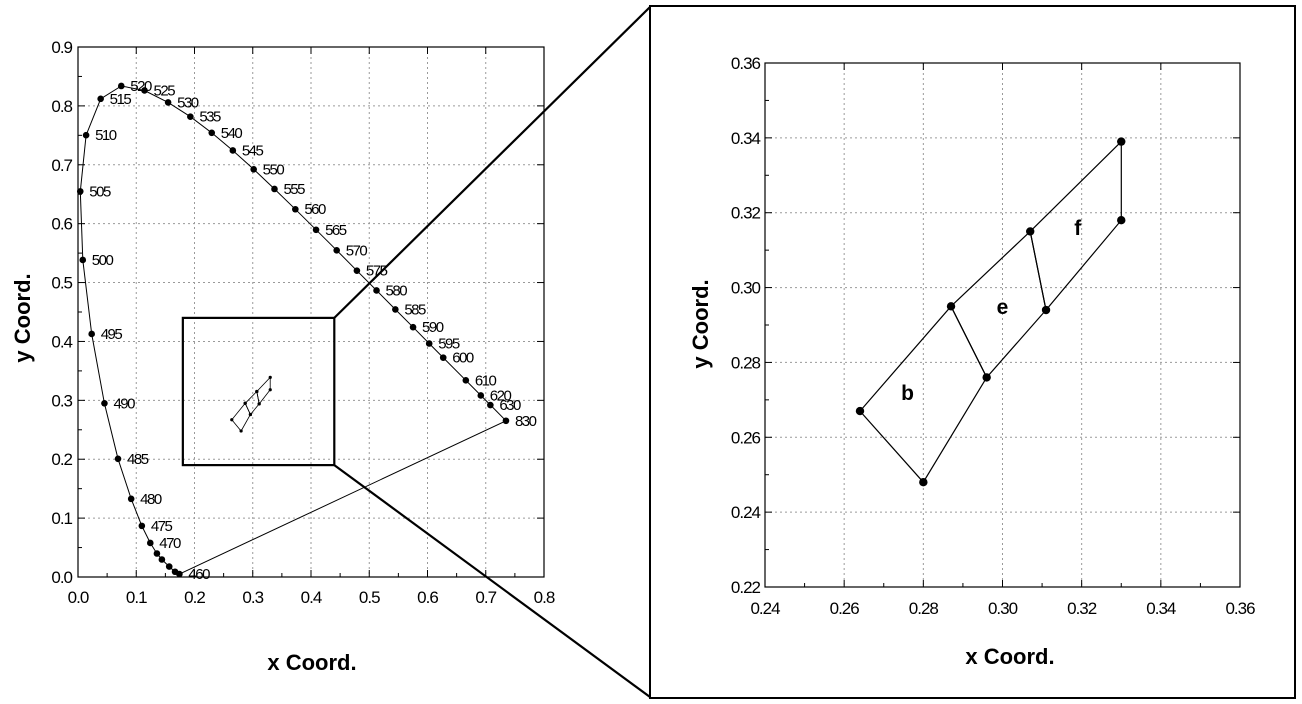 This screenshot has width=1302, height=704. I want to click on wavelength-label: 575, so click(377, 271).